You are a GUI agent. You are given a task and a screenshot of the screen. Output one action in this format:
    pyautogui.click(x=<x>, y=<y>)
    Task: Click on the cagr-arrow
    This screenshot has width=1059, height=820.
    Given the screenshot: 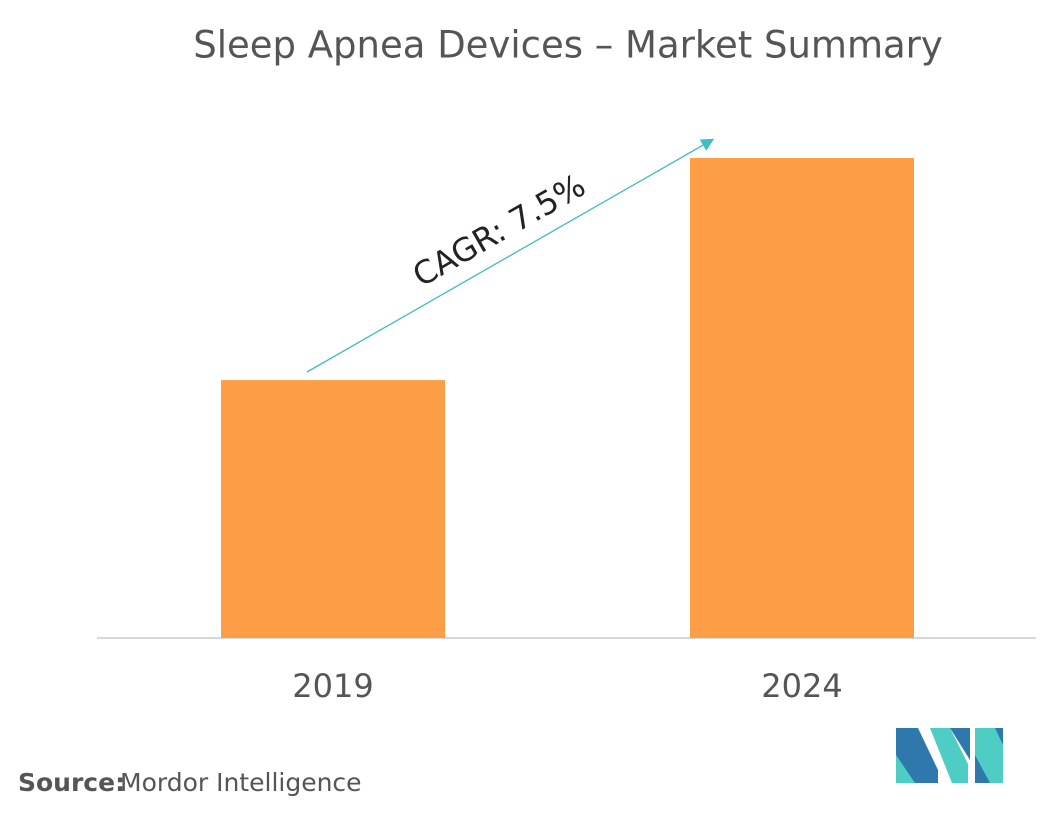 What is the action you would take?
    pyautogui.click(x=510, y=255)
    